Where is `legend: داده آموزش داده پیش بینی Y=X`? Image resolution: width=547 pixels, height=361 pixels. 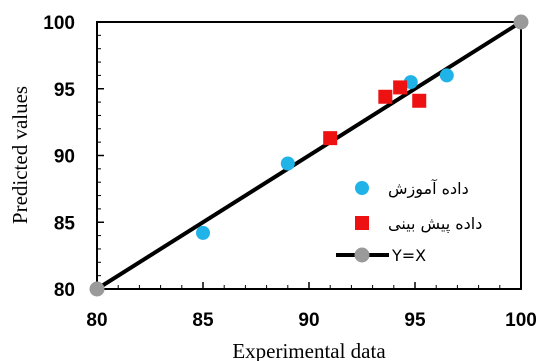
legend: داده آموزش داده پیش بینی Y=X is located at coordinates (409, 222).